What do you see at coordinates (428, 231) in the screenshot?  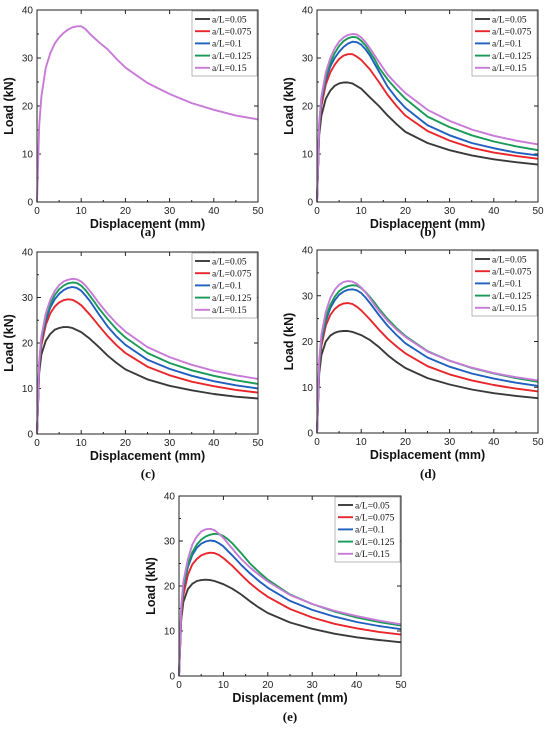 I see `panel-caption: (b)` at bounding box center [428, 231].